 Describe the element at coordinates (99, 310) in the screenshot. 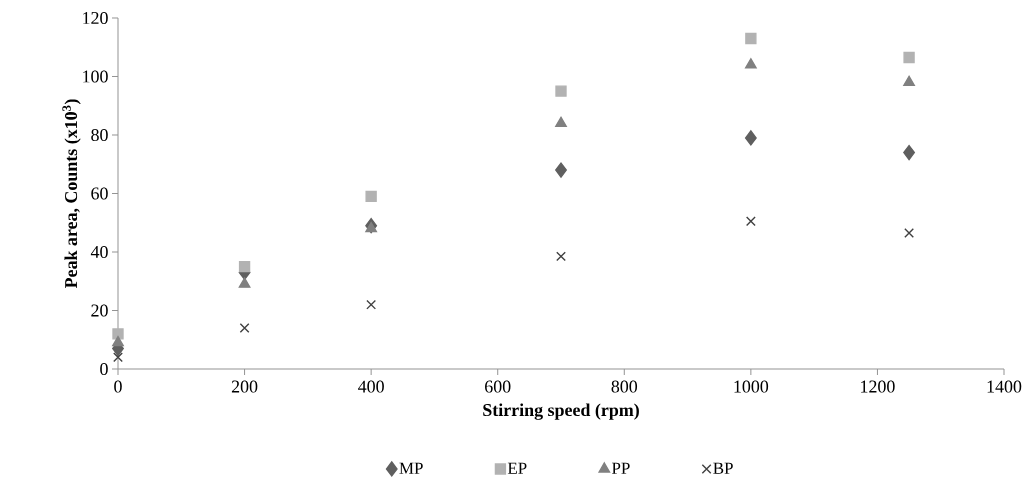

I see `y-tick-label: 20` at that location.